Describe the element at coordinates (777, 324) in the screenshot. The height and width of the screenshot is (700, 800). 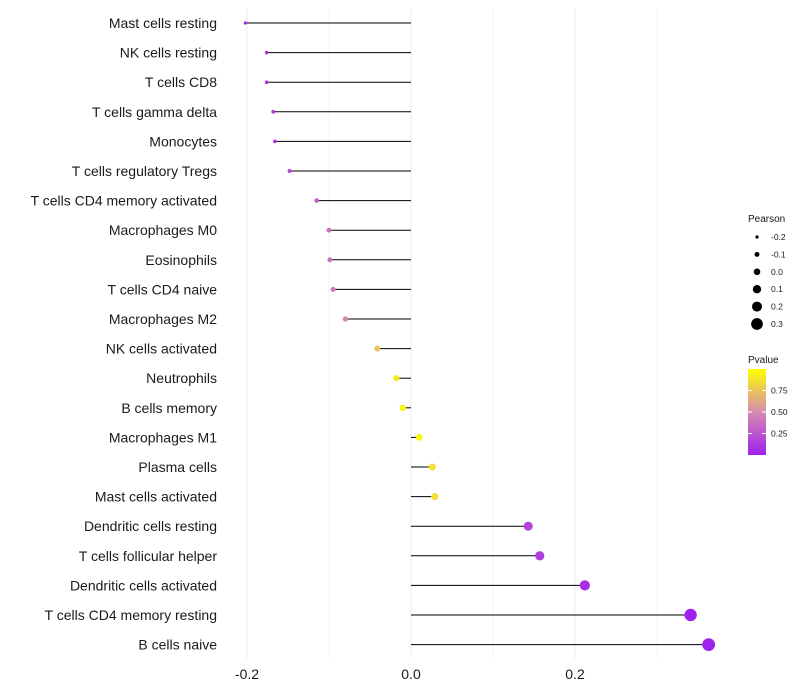
I see `size-legend-label: 0.3` at that location.